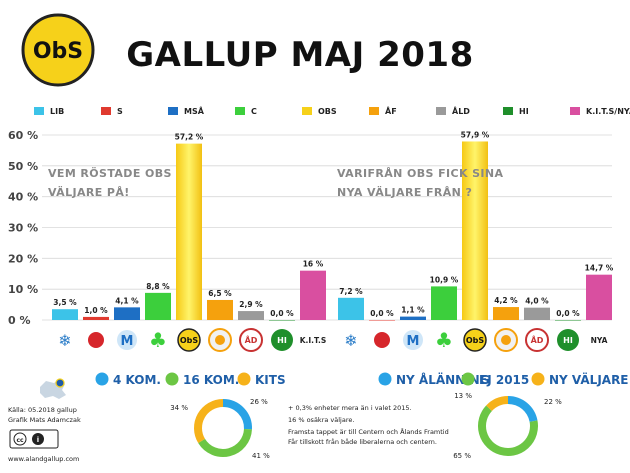  What do you see at coordinates (589, 379) in the screenshot?
I see `pie-legend-label: NY VÄLJARE` at bounding box center [589, 379].